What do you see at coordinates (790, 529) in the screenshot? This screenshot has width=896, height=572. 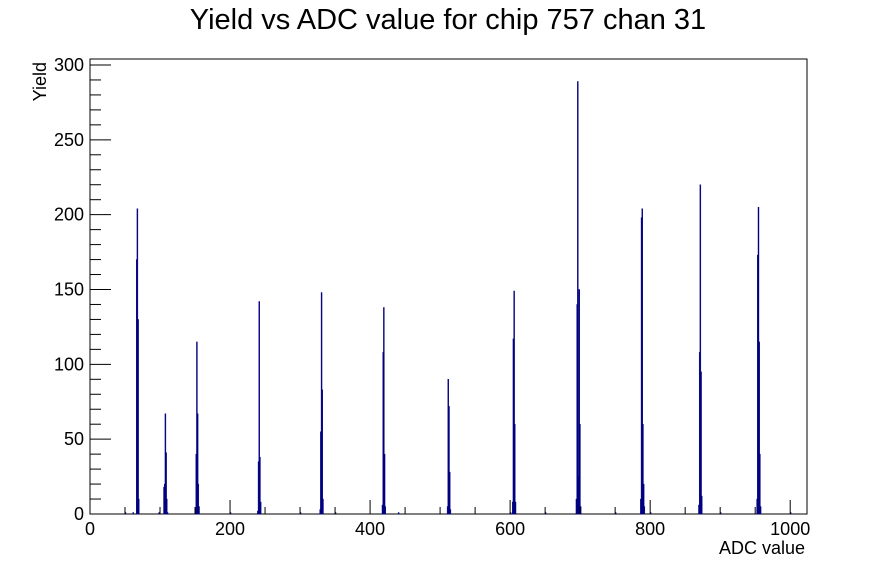 I see `x-tick-label: 1000` at bounding box center [790, 529].